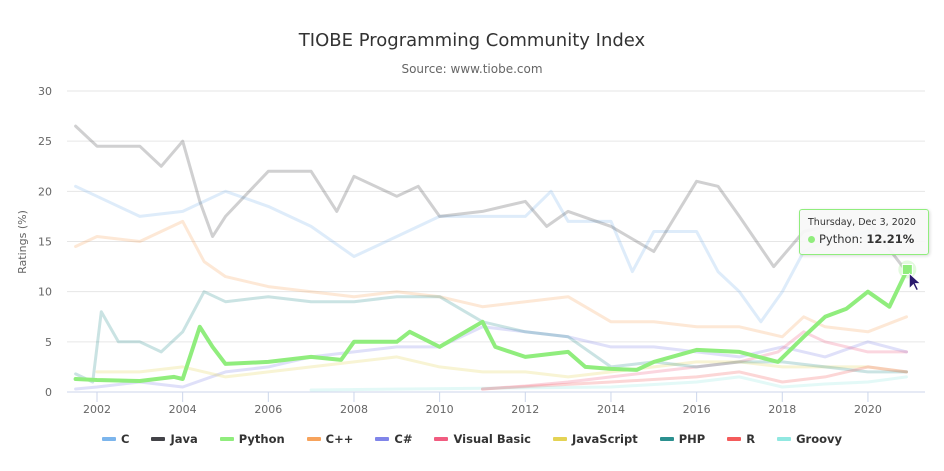 The width and height of the screenshot is (944, 471). I want to click on legend-item-c-: C++, so click(330, 439).